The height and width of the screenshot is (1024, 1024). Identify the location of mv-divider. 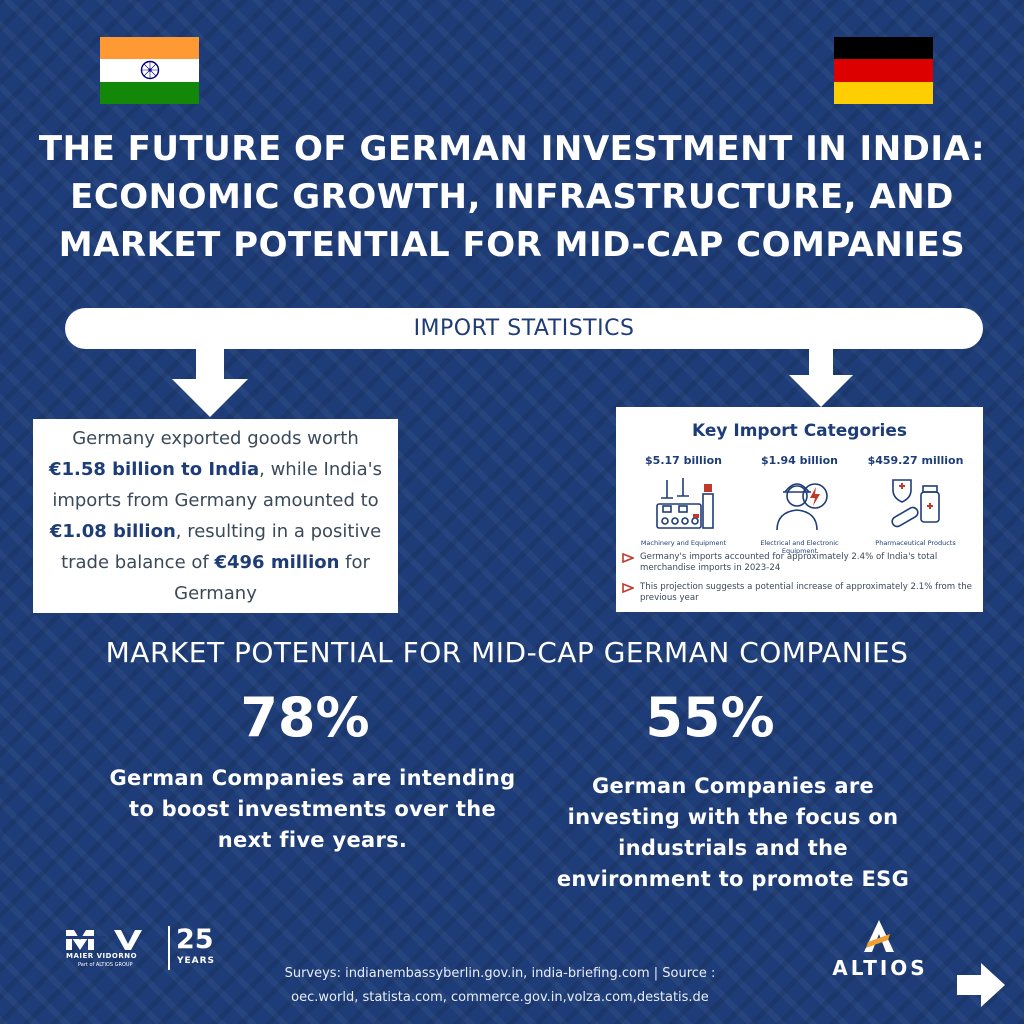
(169, 948).